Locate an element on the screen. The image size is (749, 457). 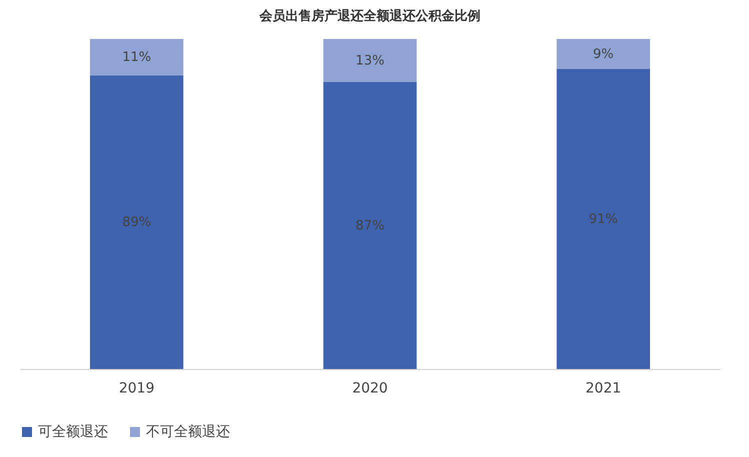
data-label: 91% is located at coordinates (603, 219).